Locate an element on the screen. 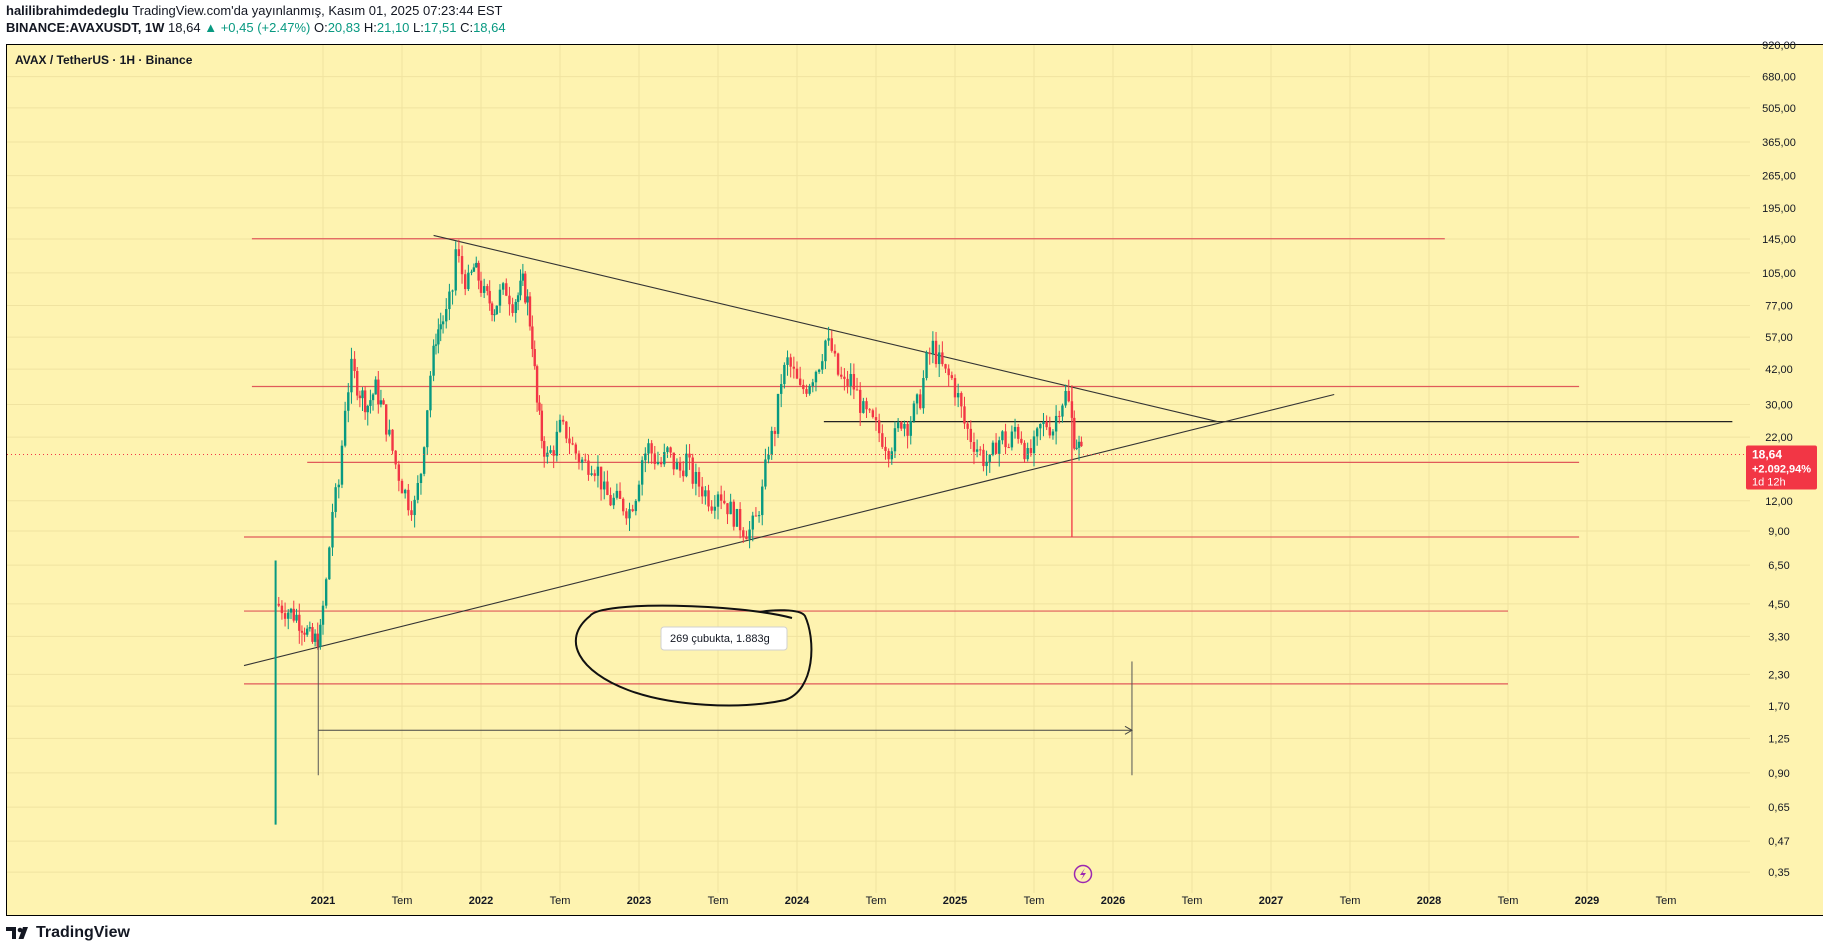  hand-drawn-circle is located at coordinates (693, 655).